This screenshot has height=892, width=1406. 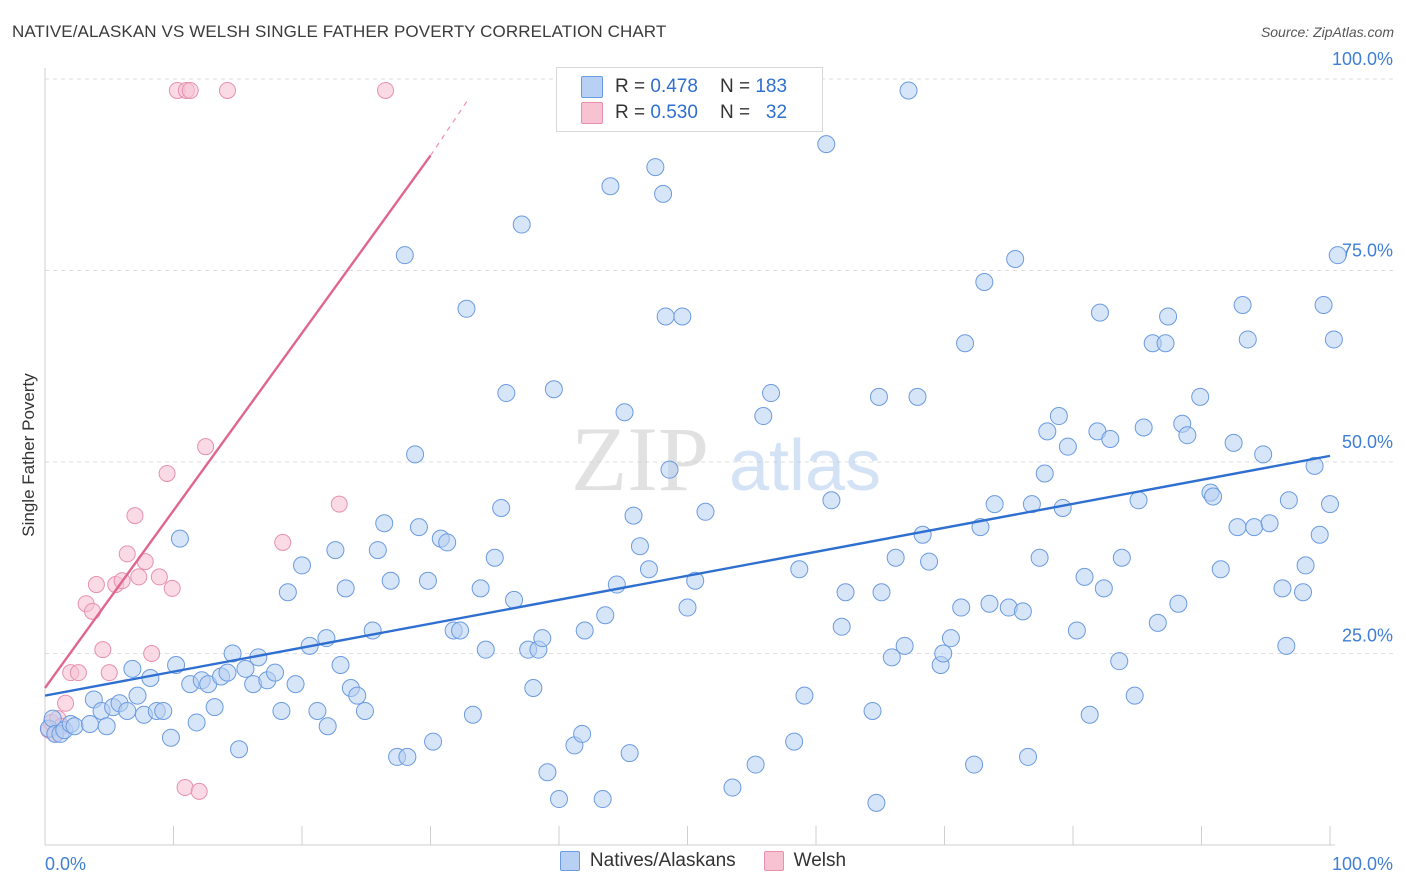 I want to click on legend-label-natives: Natives/Alaskans, so click(x=662, y=860).